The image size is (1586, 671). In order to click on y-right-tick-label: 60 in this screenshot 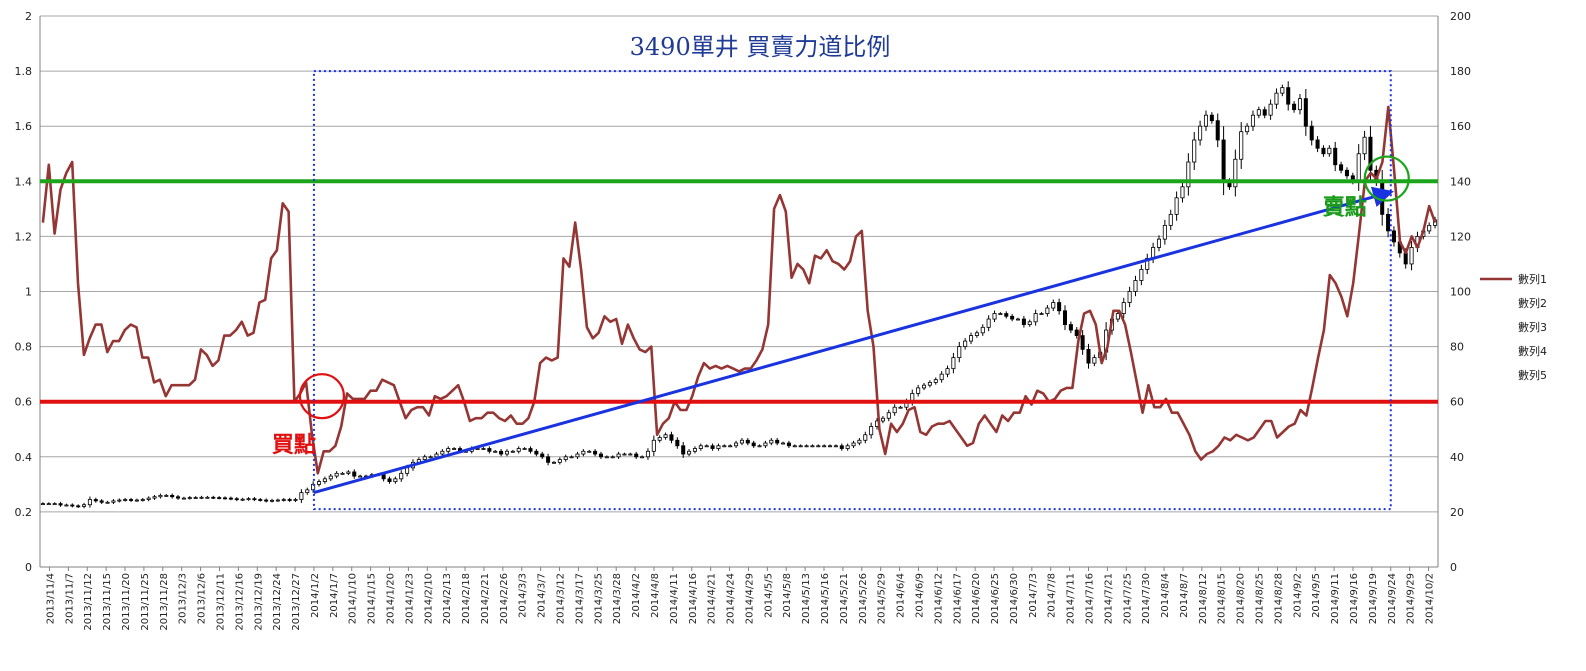, I will do `click(1457, 402)`.